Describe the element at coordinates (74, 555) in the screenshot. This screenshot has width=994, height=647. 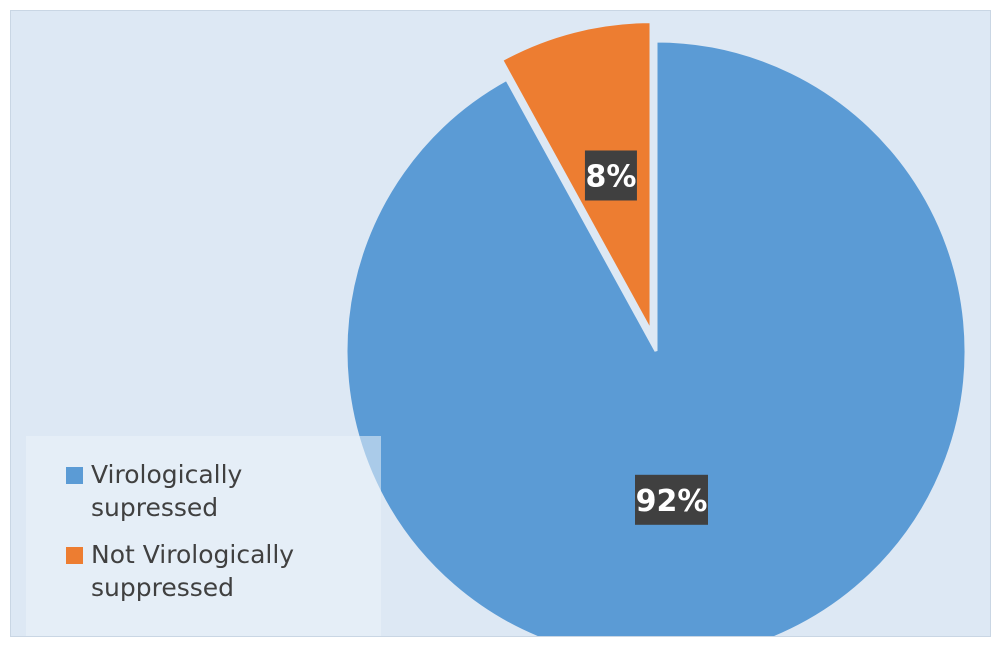
I see `legend-swatch-not-suppressed` at that location.